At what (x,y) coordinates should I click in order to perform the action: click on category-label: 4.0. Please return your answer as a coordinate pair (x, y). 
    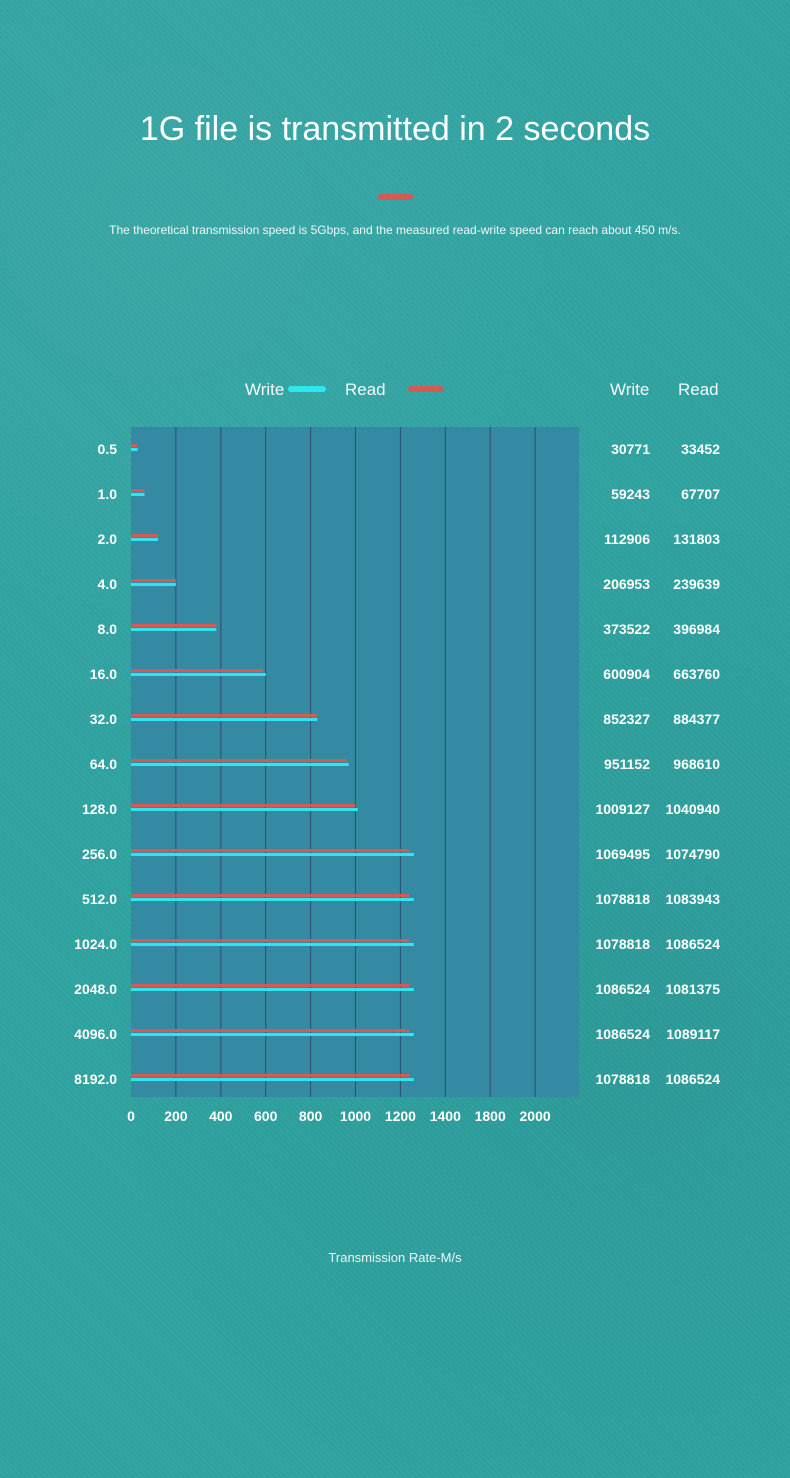
    Looking at the image, I should click on (108, 584).